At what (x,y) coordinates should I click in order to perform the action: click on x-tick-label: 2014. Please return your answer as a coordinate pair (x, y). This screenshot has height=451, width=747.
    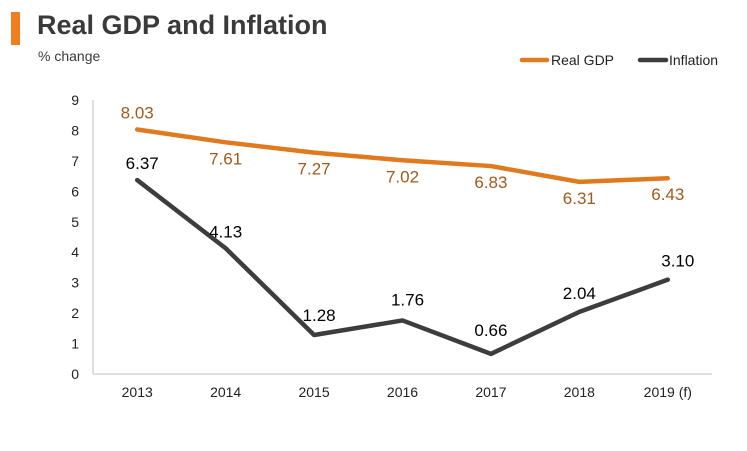
    Looking at the image, I should click on (225, 392).